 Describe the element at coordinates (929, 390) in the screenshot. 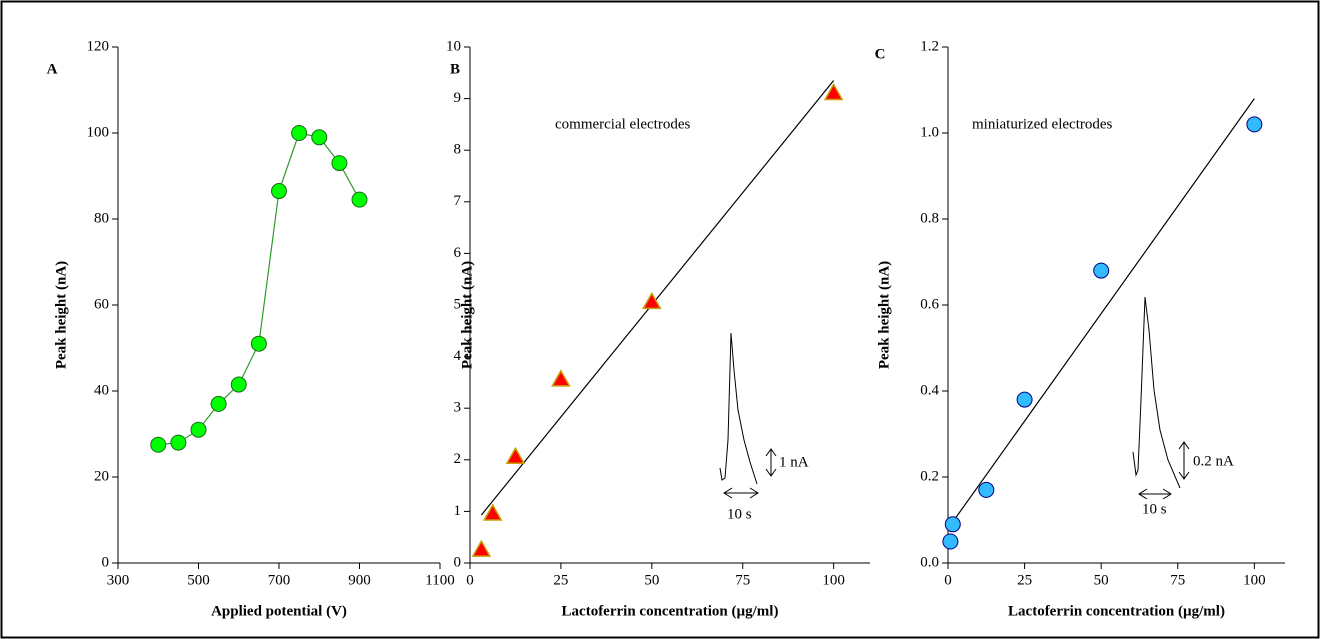

I see `y-tick-label: 0.4` at that location.